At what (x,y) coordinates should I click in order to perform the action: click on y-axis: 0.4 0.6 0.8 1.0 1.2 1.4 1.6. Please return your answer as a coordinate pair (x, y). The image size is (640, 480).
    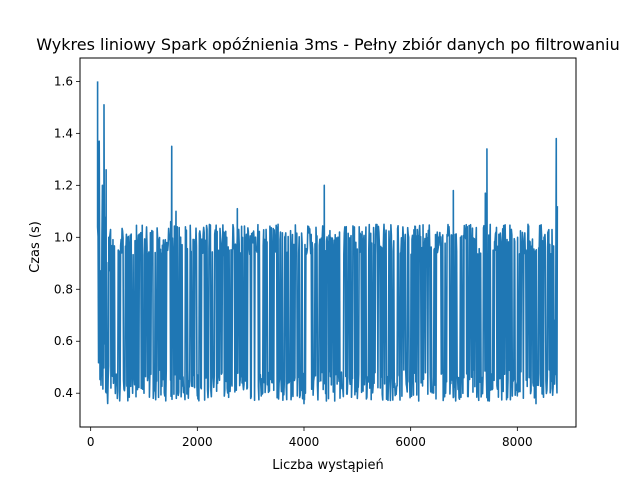
    Looking at the image, I should click on (67, 237).